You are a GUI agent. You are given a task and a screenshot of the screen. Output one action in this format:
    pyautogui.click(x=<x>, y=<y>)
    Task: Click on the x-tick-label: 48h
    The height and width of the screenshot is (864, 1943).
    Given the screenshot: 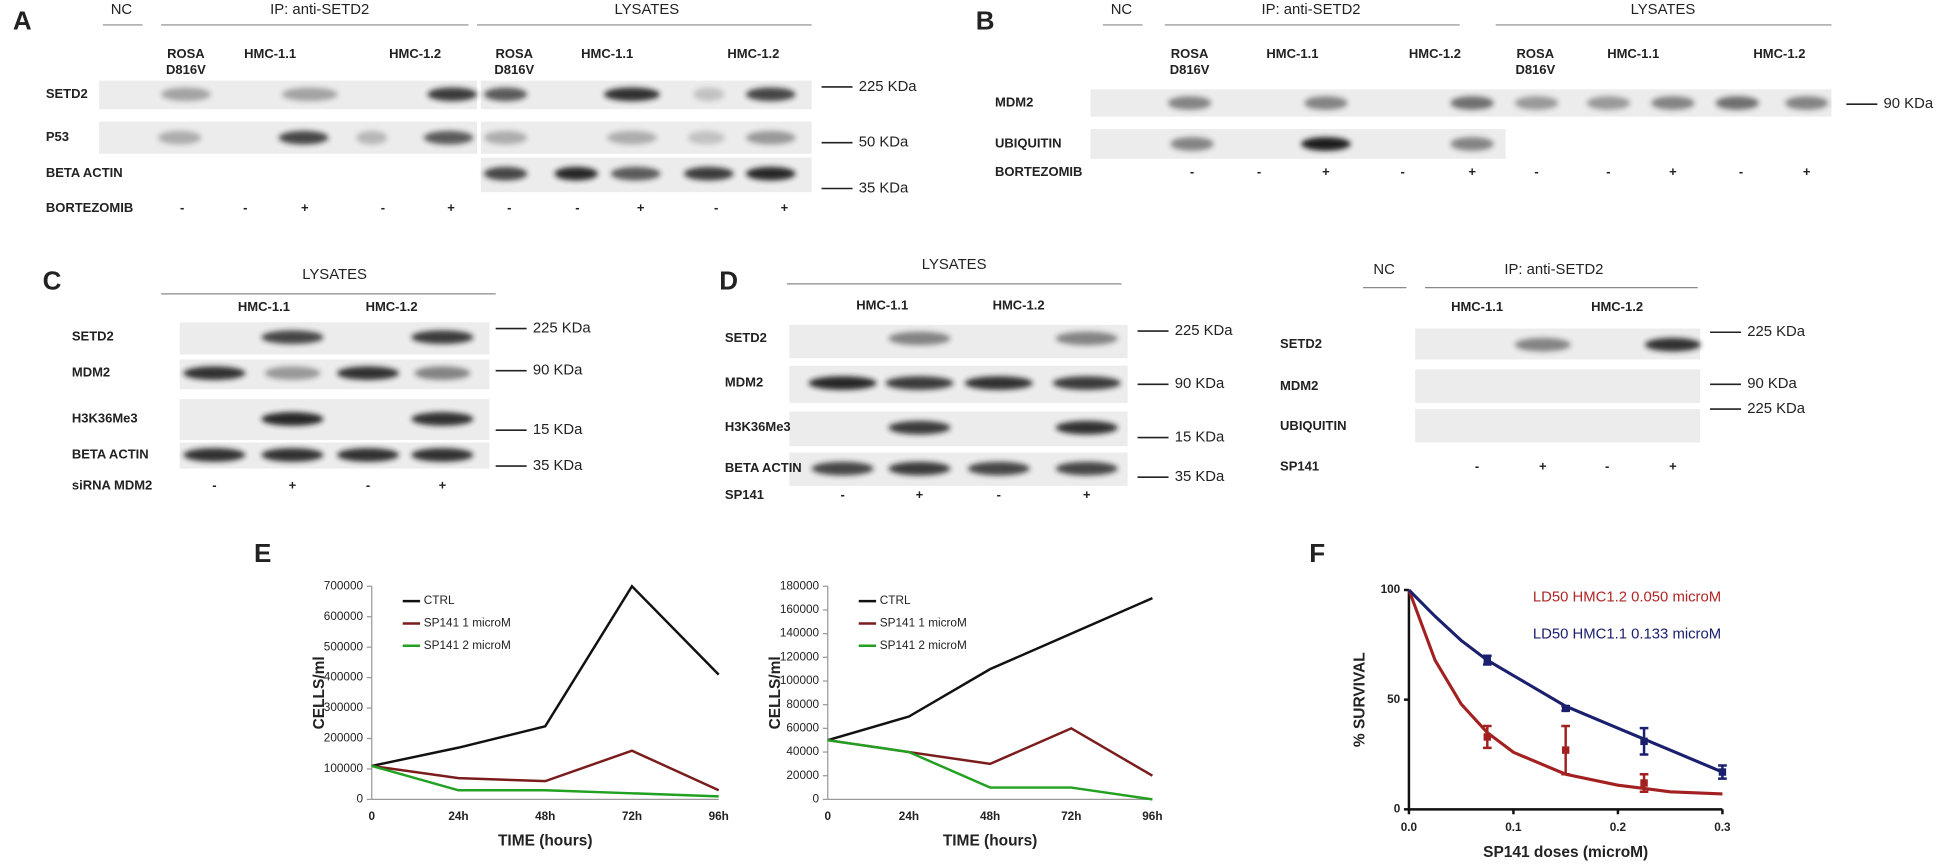 What is the action you would take?
    pyautogui.click(x=990, y=816)
    